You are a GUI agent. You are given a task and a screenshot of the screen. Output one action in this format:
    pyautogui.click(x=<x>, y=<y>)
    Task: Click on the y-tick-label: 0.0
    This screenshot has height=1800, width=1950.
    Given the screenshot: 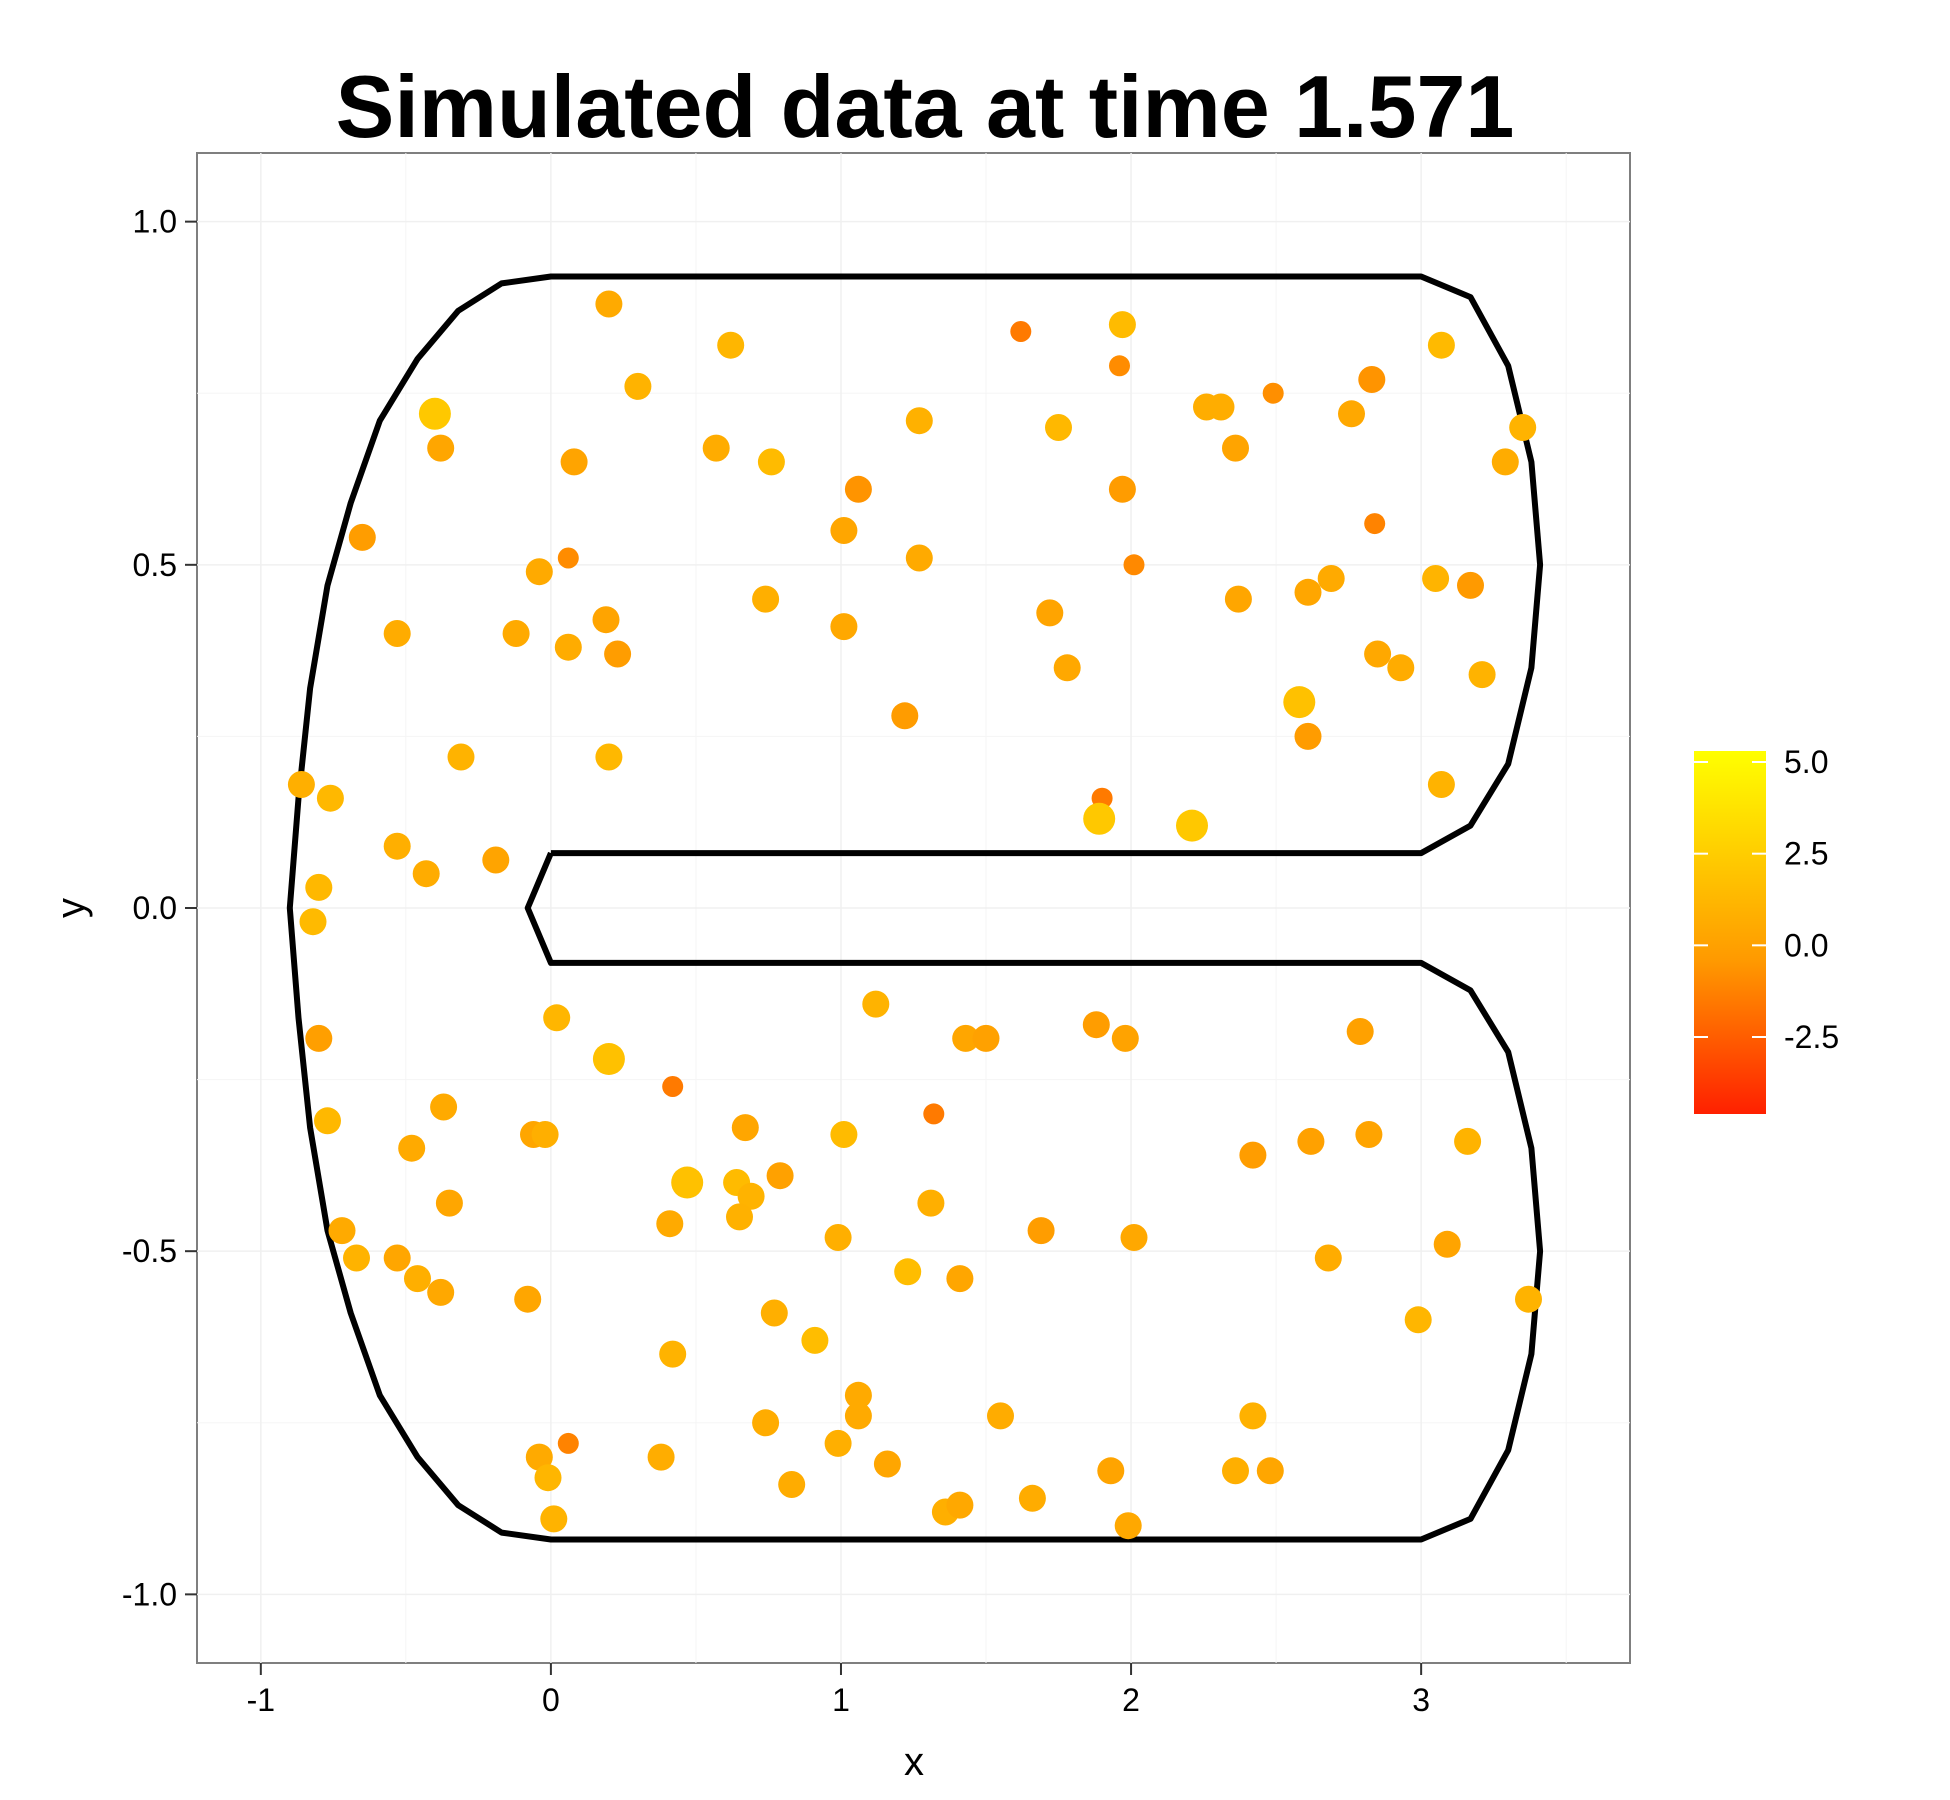 What is the action you would take?
    pyautogui.click(x=155, y=908)
    